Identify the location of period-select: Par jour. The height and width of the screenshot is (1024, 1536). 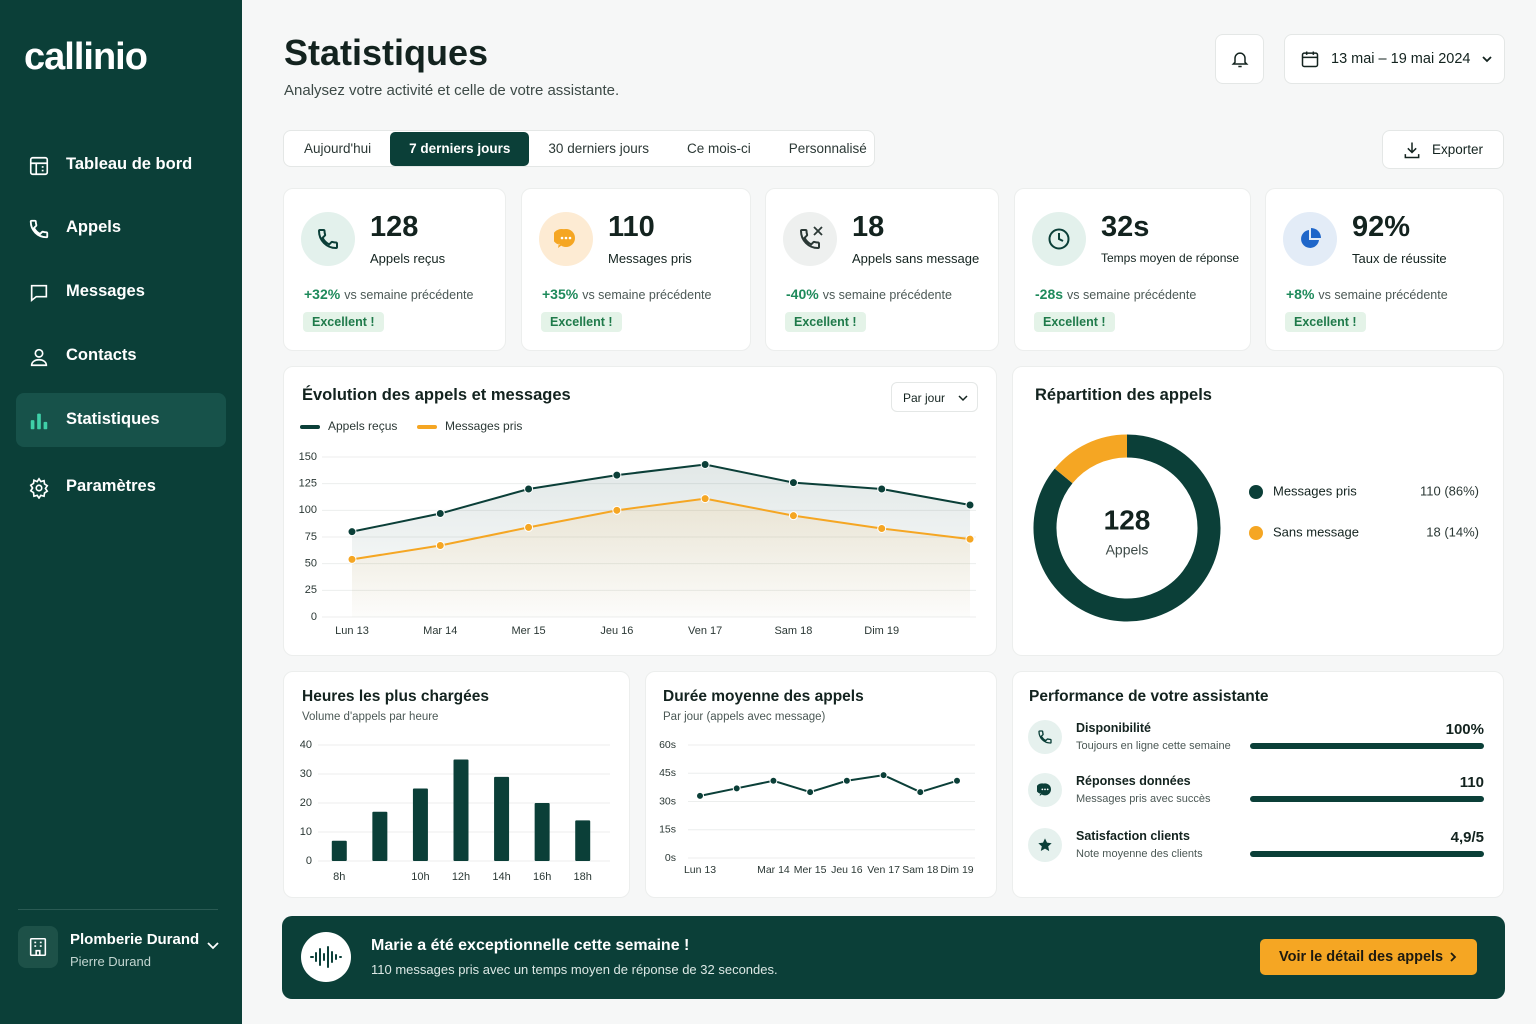
(934, 397).